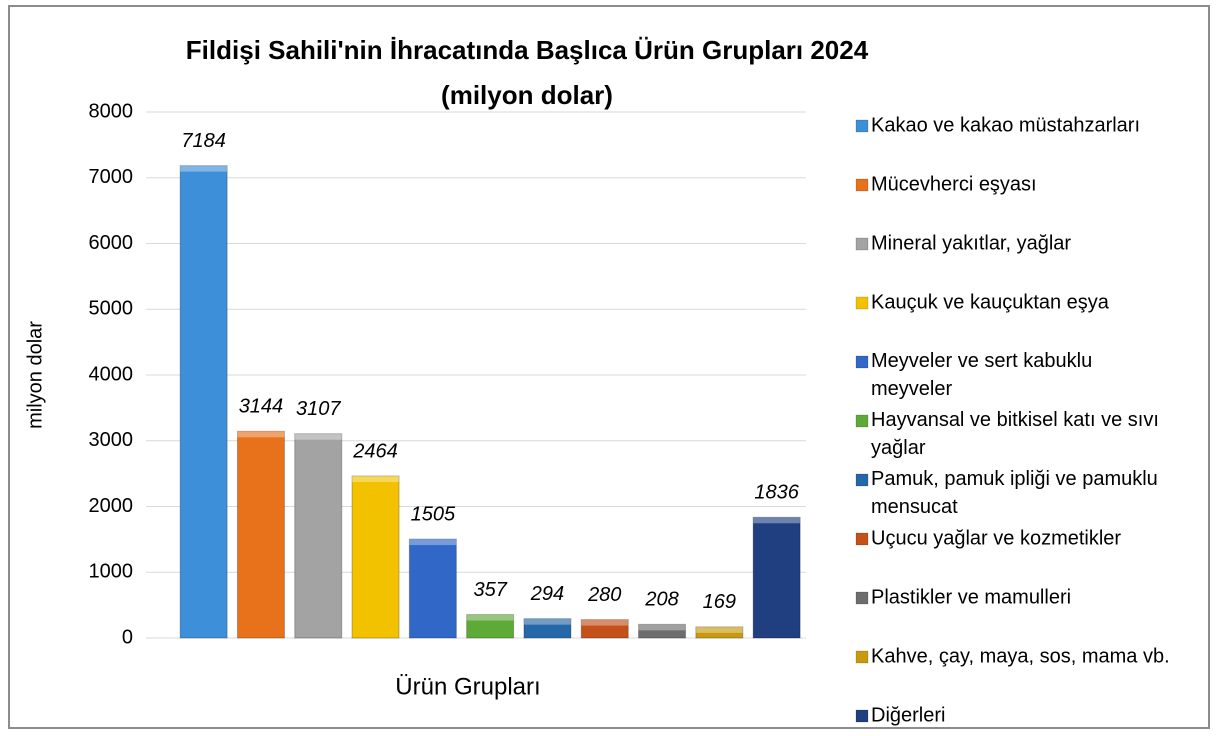  I want to click on y-axis-label: milyon dolar, so click(35, 375).